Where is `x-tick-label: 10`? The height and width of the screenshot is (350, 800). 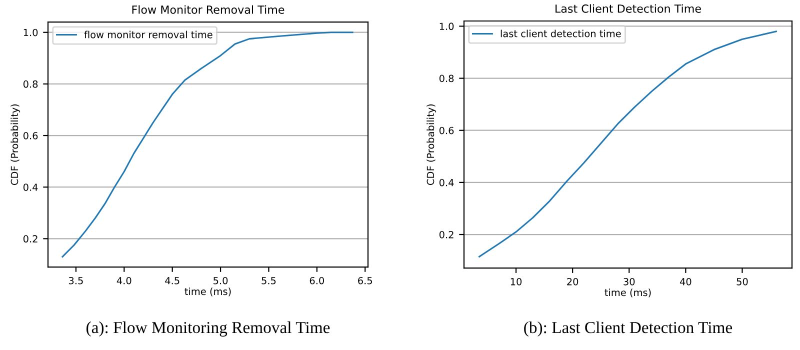 x-tick-label: 10 is located at coordinates (516, 282).